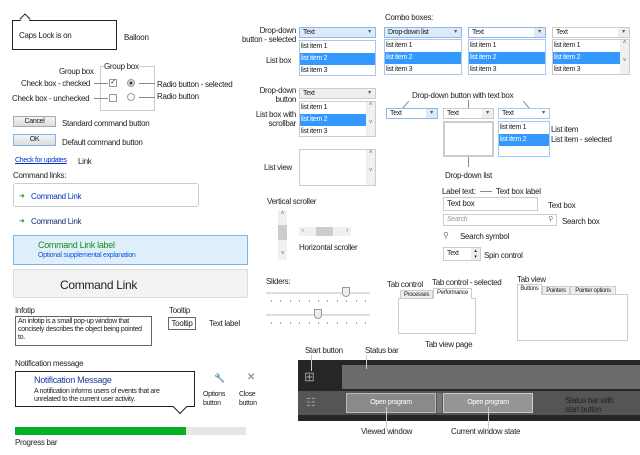 The image size is (640, 455). Describe the element at coordinates (337, 93) in the screenshot. I see `dropdown-button: Text ▾` at that location.